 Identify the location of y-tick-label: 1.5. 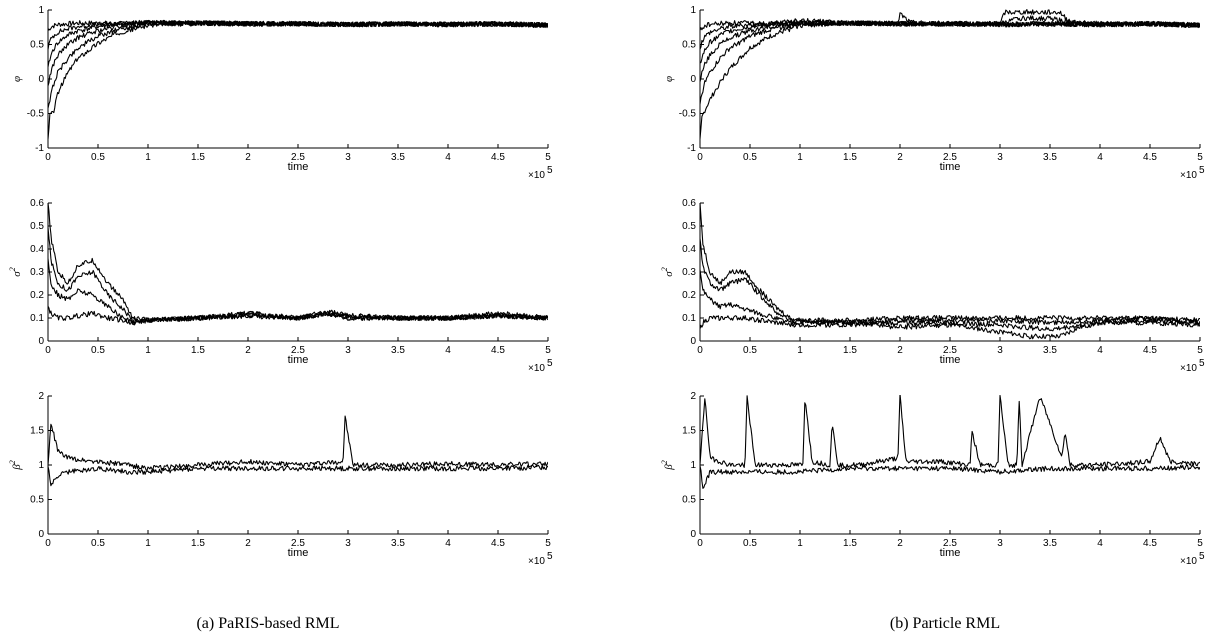
(689, 431).